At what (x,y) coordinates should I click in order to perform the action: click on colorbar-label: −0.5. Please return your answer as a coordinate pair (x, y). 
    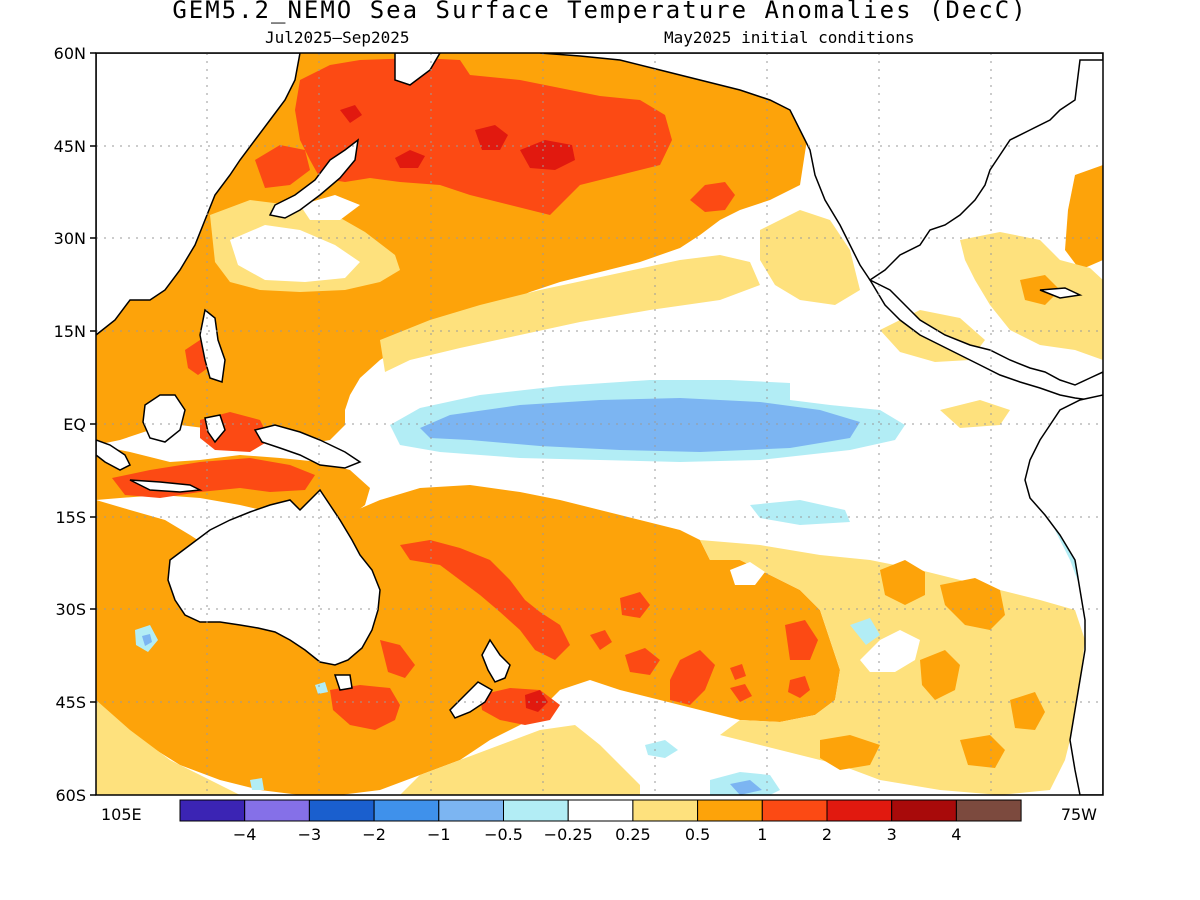
    Looking at the image, I should click on (503, 834).